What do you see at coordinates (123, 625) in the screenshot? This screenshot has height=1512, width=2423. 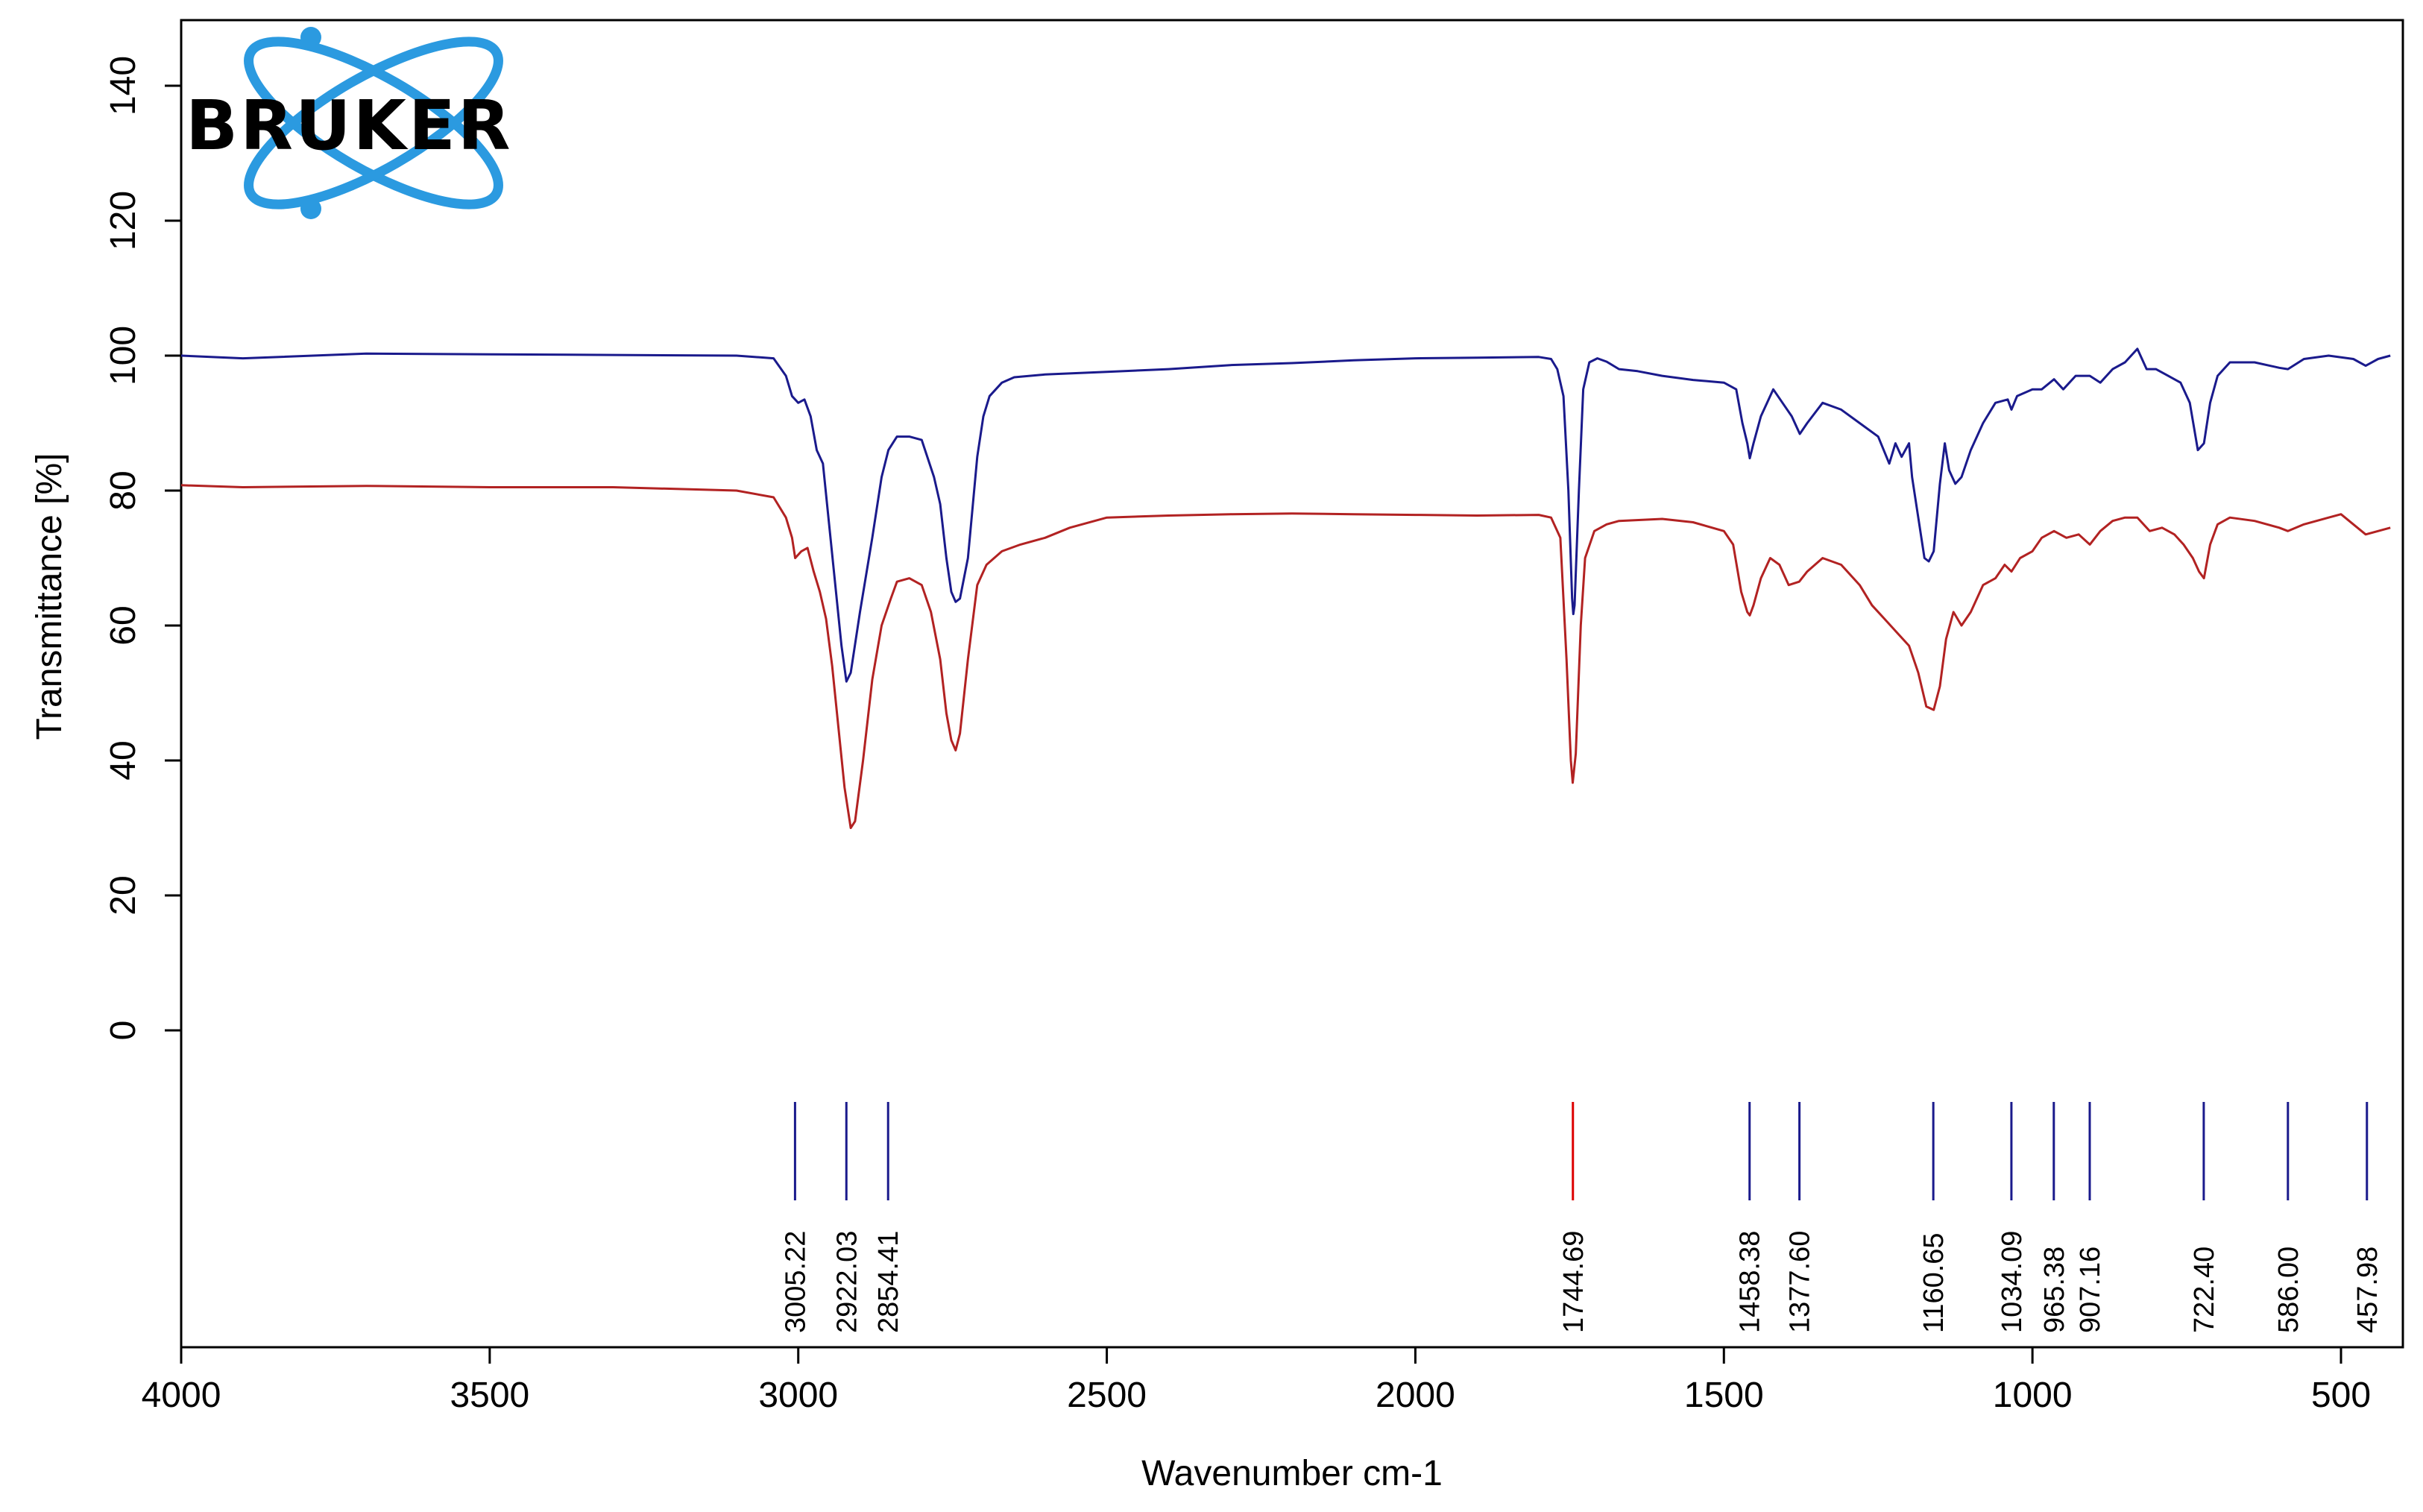 I see `y-tick-label: 60` at bounding box center [123, 625].